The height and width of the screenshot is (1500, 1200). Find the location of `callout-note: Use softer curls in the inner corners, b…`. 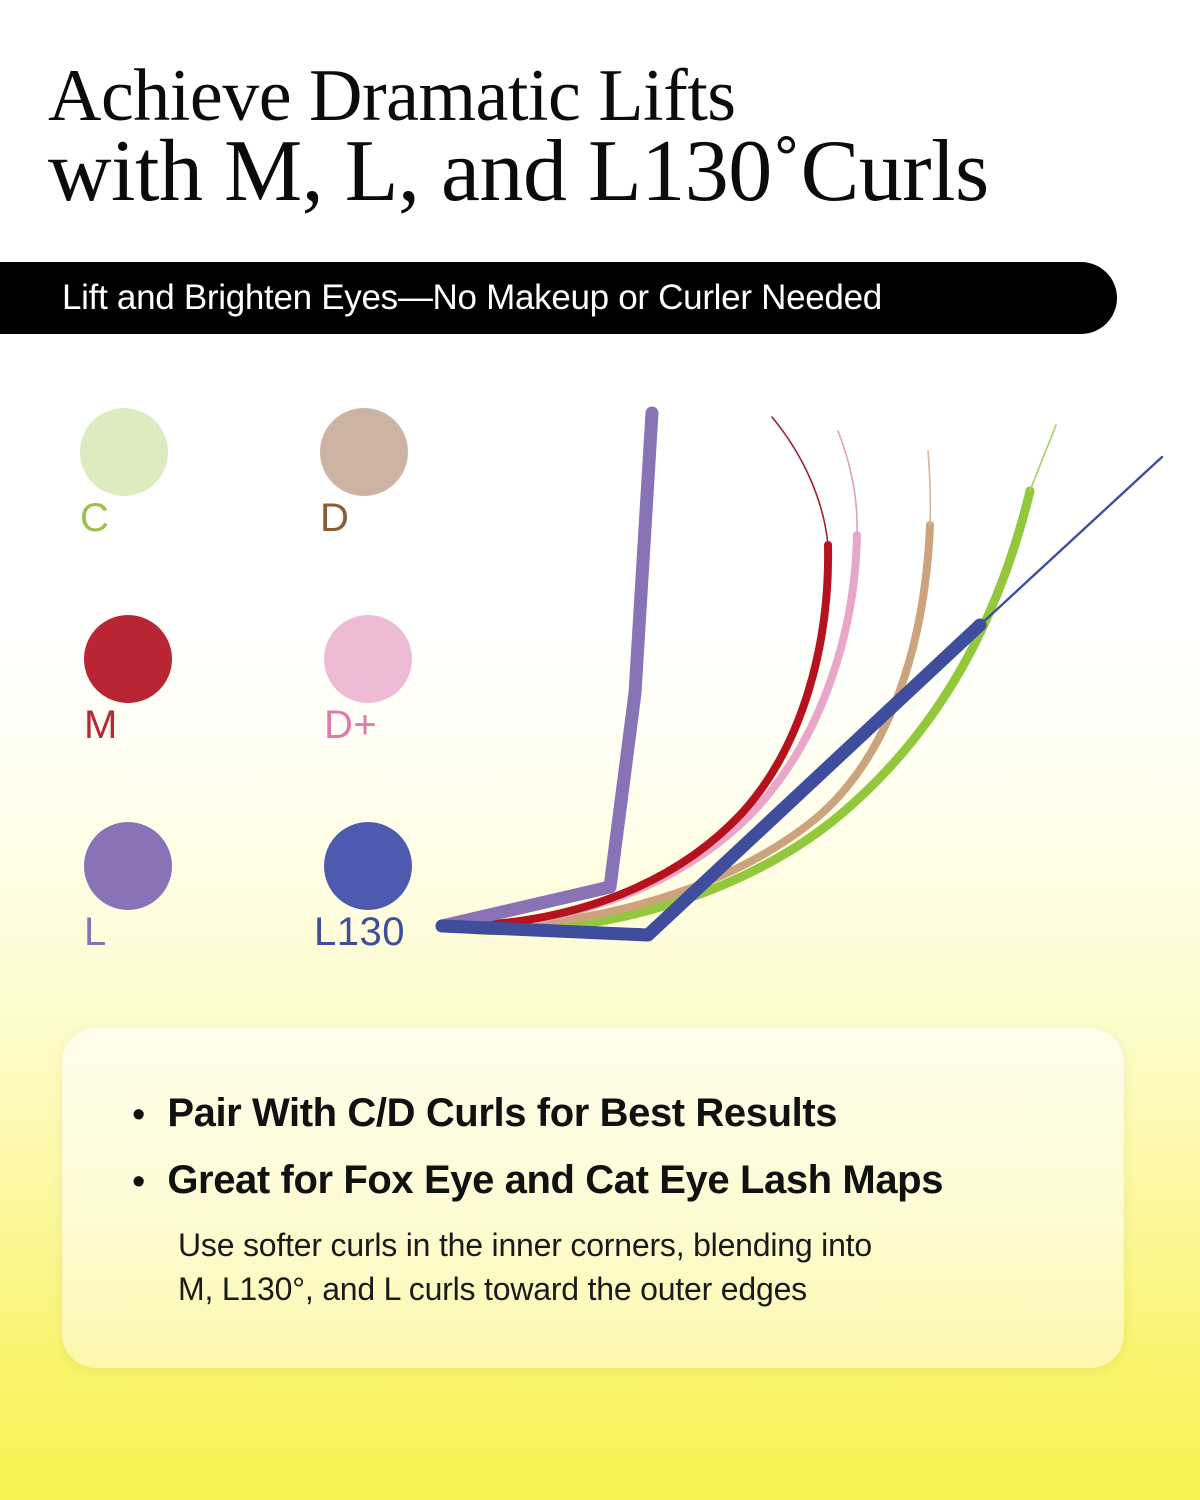

callout-note: Use softer curls in the inner corners, b… is located at coordinates (628, 1267).